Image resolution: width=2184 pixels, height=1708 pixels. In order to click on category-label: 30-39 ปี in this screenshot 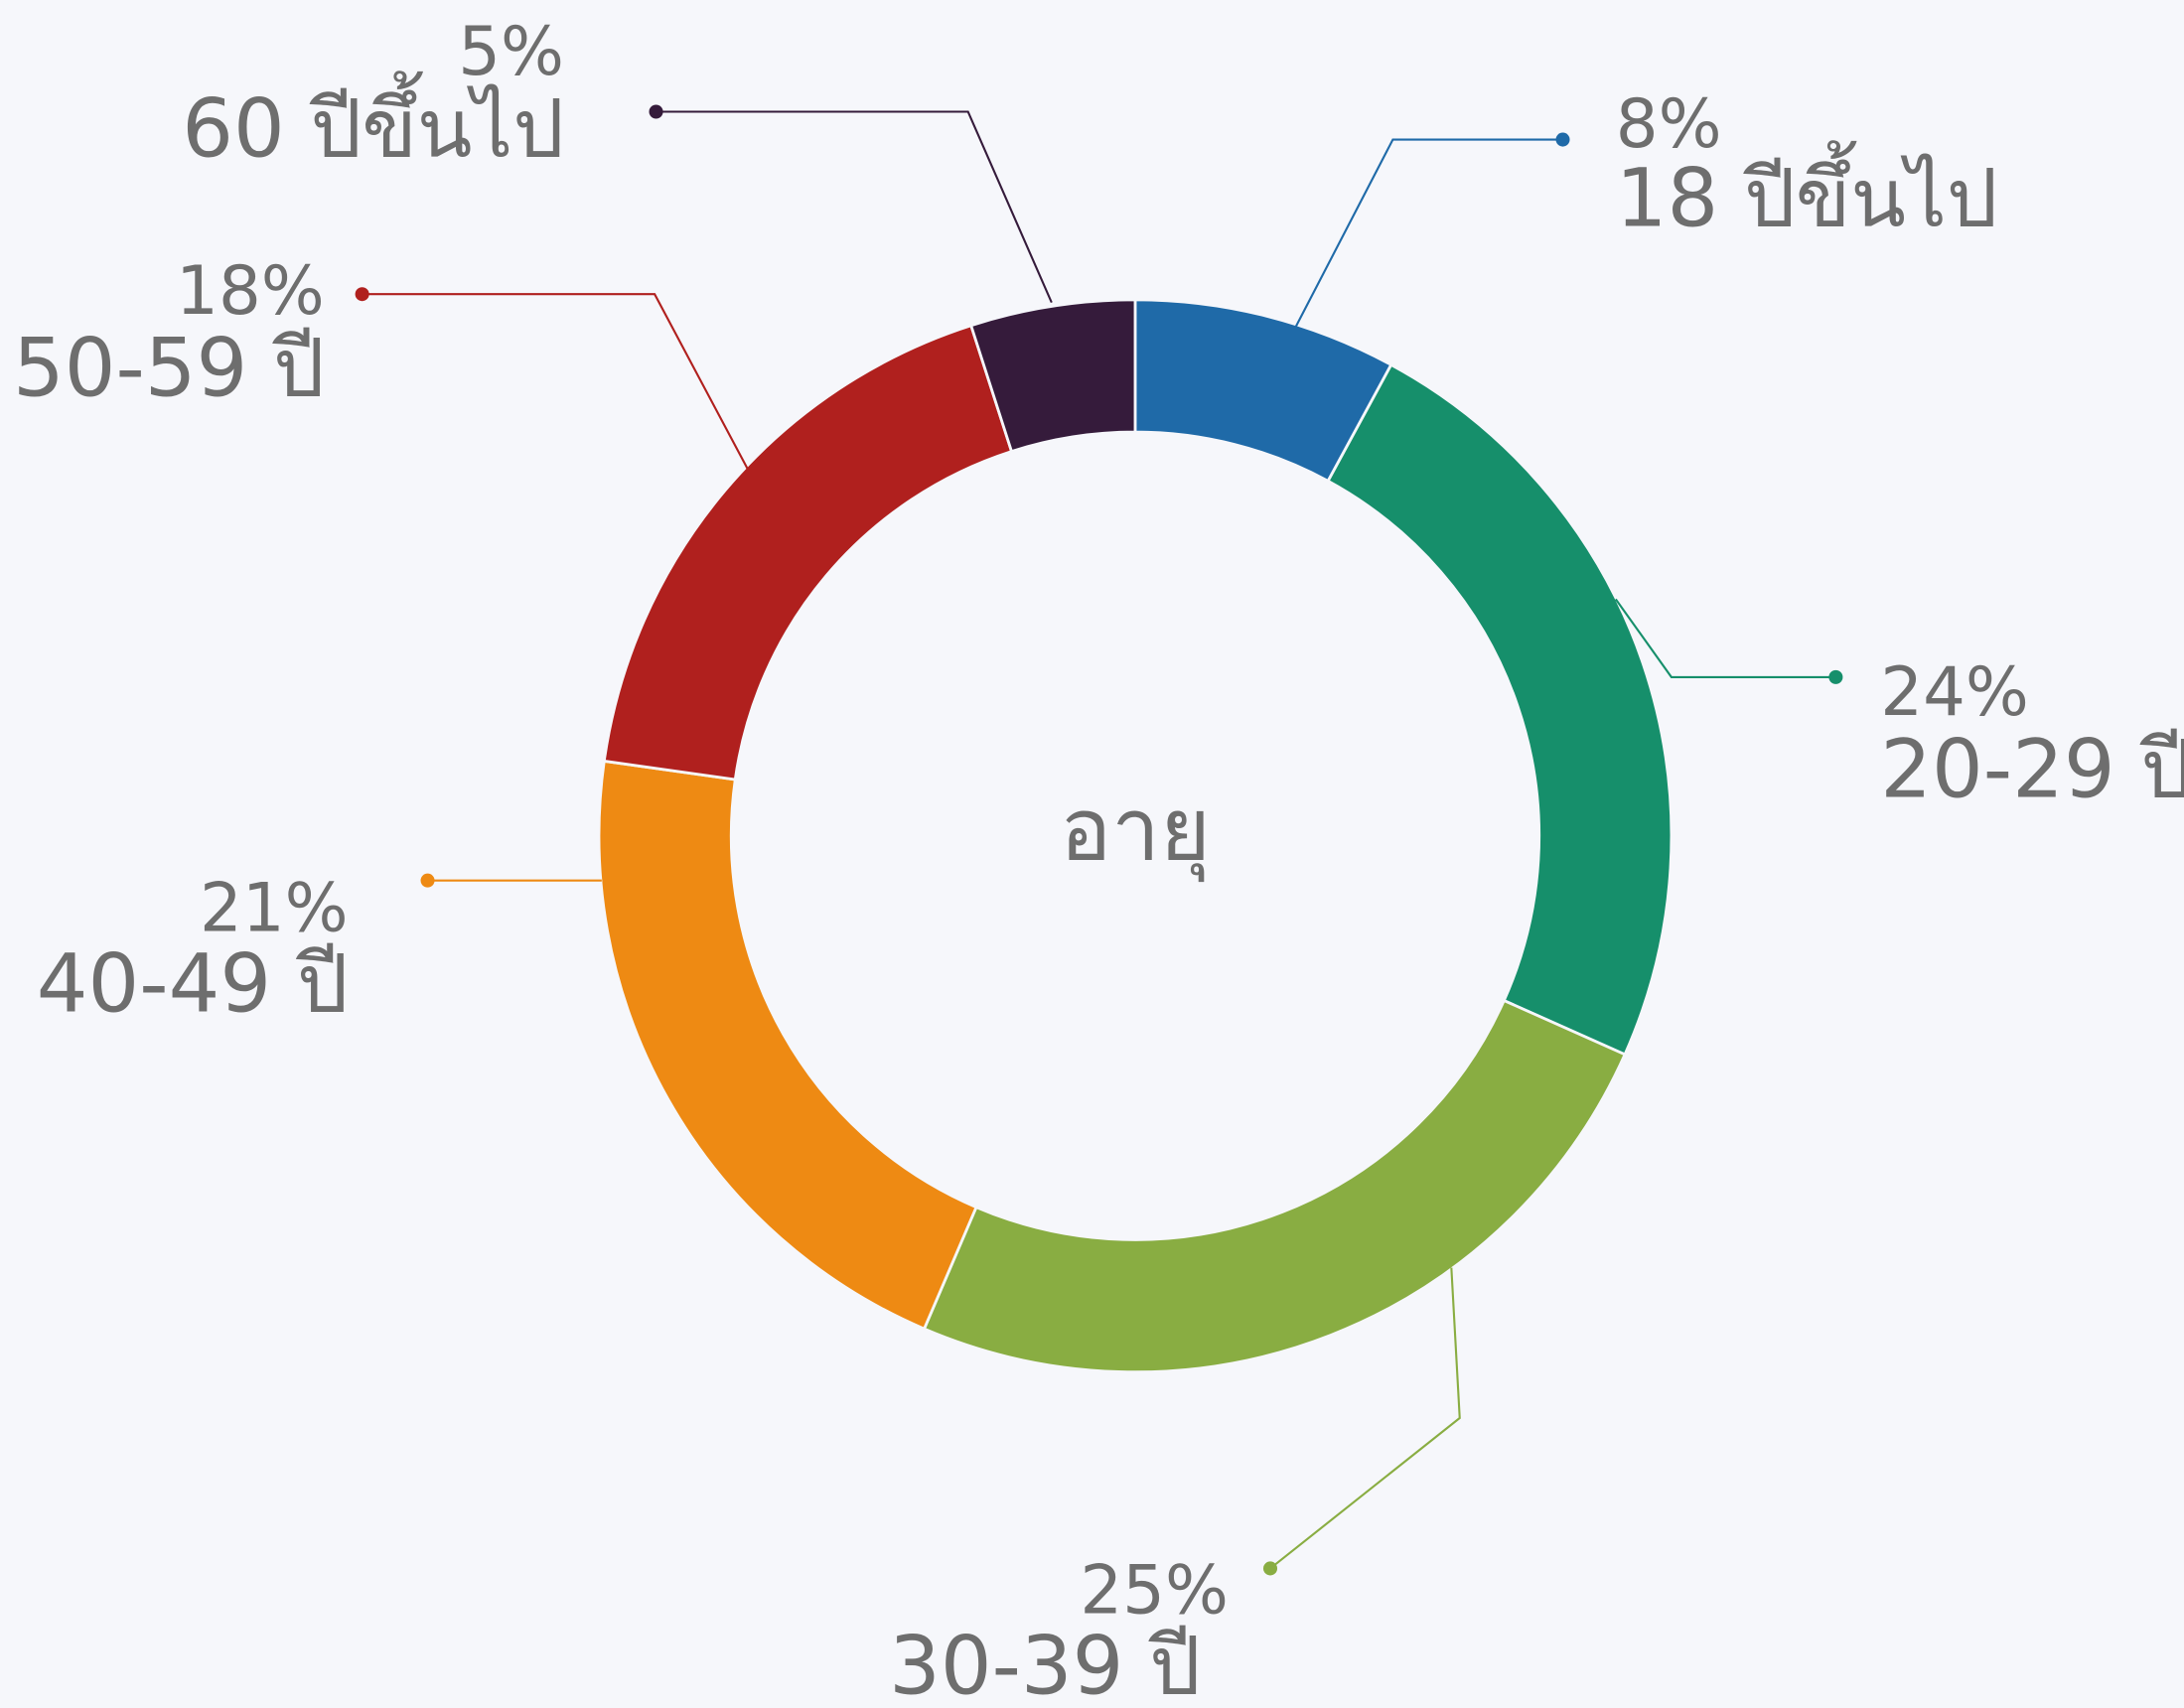, I will do `click(1045, 1664)`.